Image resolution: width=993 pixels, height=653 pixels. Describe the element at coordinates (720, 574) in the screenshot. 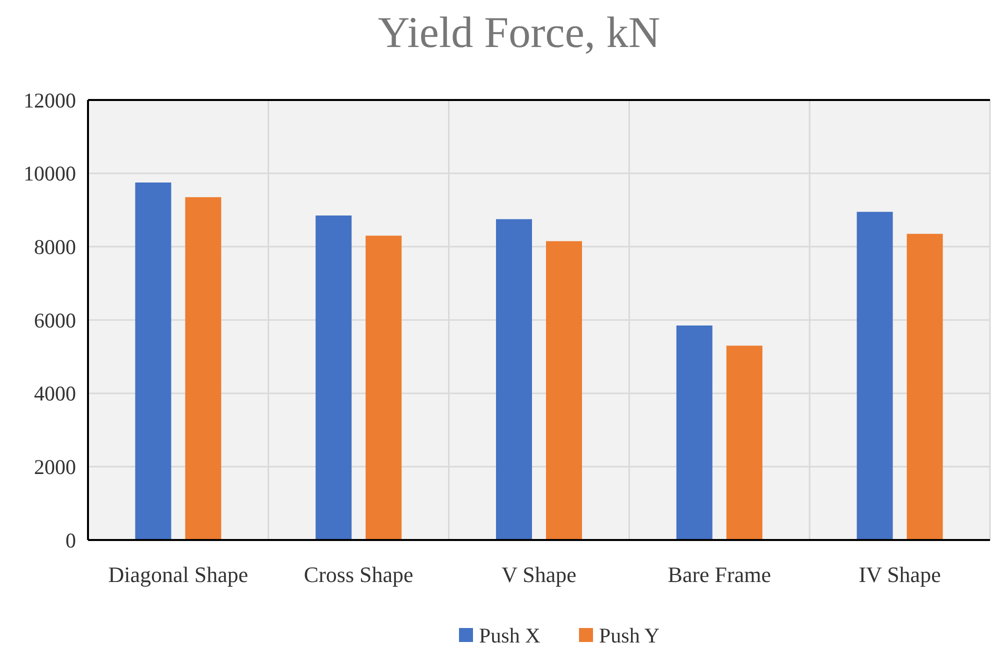

I see `x-tick-label: Bare Frame` at that location.